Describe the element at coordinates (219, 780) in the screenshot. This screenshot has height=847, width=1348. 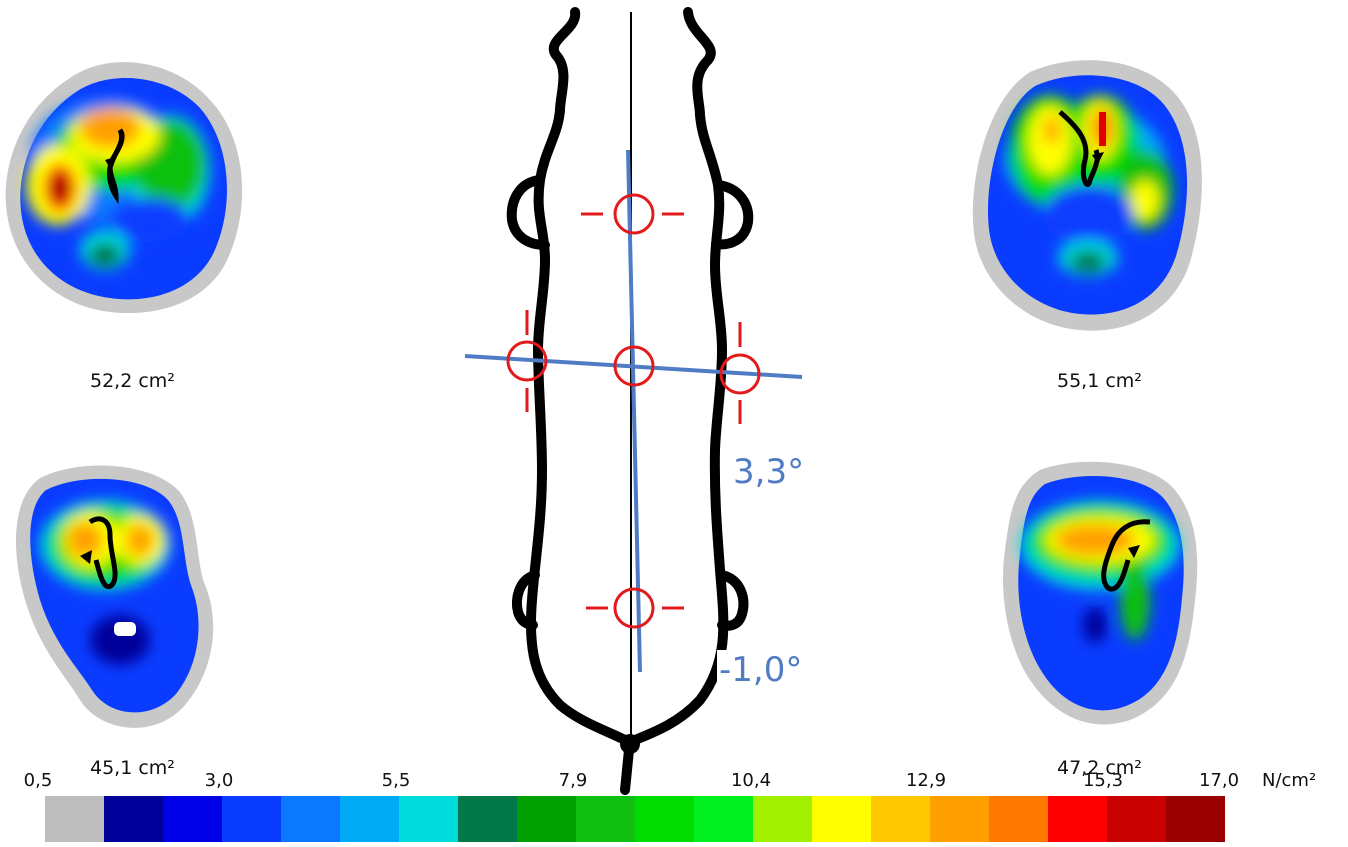
I see `scale-tick: 3,0` at that location.